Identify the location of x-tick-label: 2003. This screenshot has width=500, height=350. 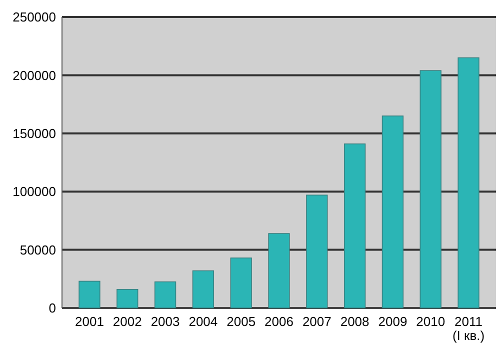
(165, 321).